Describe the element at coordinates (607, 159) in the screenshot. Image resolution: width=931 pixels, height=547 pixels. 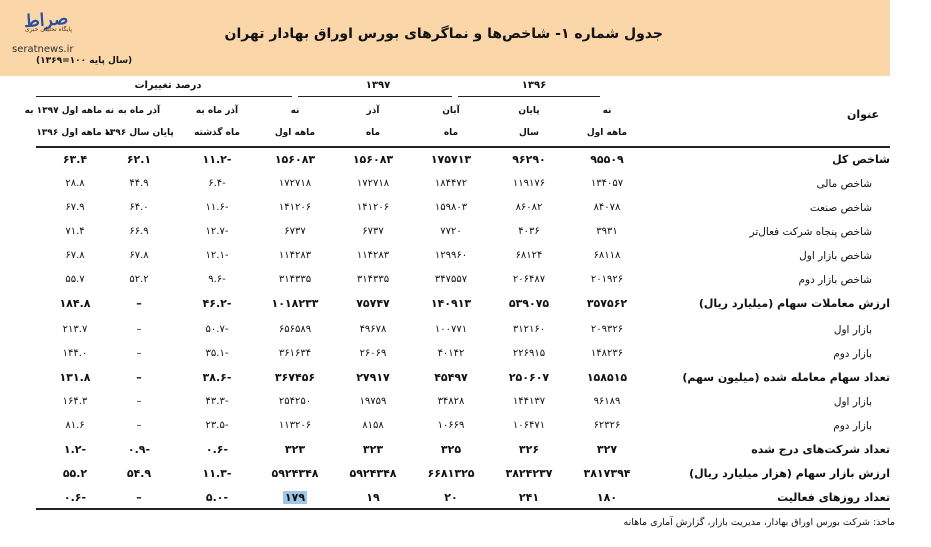
I see `cell-value: ۹۵۵۰۹` at that location.